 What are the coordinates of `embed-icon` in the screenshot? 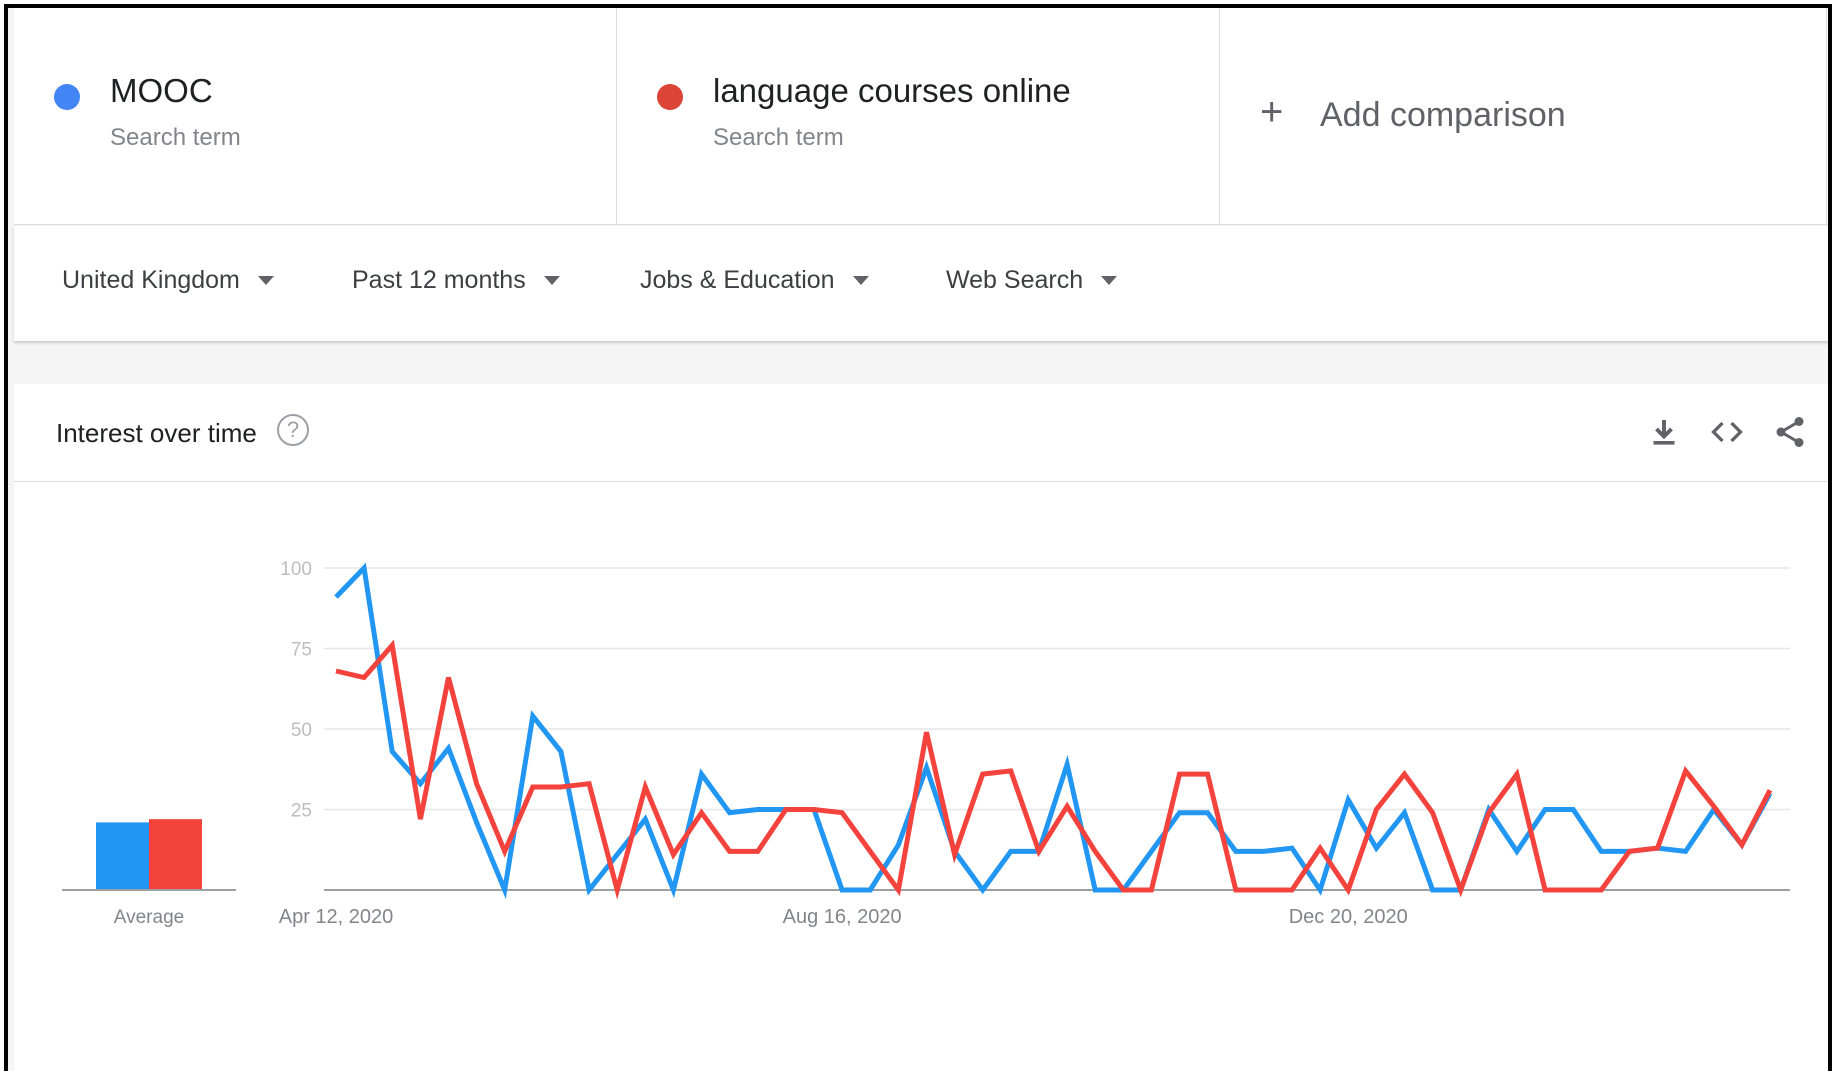 It's located at (1727, 432).